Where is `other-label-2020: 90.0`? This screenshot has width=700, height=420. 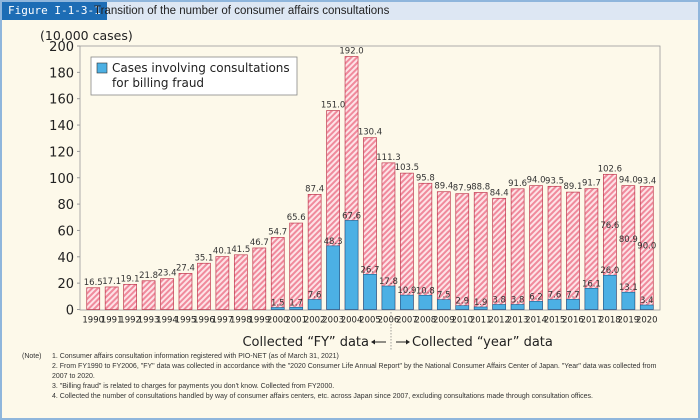 other-label-2020: 90.0 is located at coordinates (646, 247).